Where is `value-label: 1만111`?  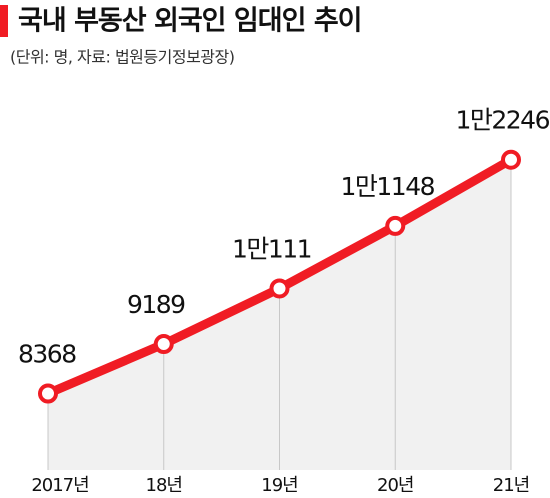
value-label: 1만111 is located at coordinates (271, 248).